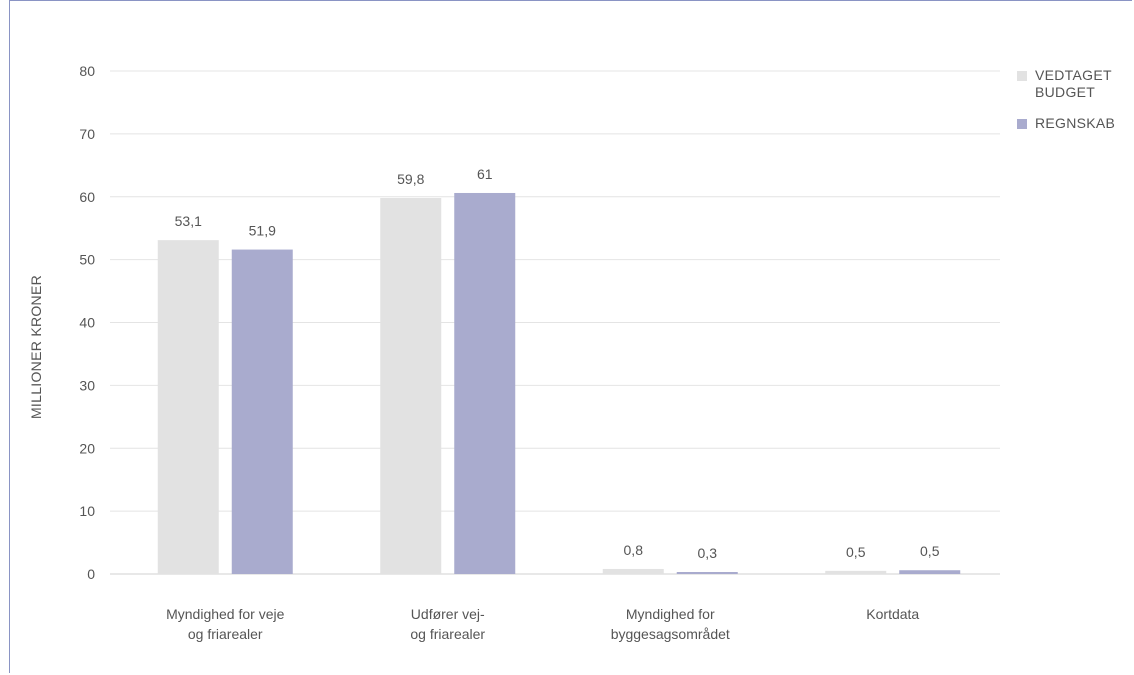 The height and width of the screenshot is (675, 1134). What do you see at coordinates (1074, 106) in the screenshot?
I see `legend: VEDTAGET BUDGET REGNSKAB` at bounding box center [1074, 106].